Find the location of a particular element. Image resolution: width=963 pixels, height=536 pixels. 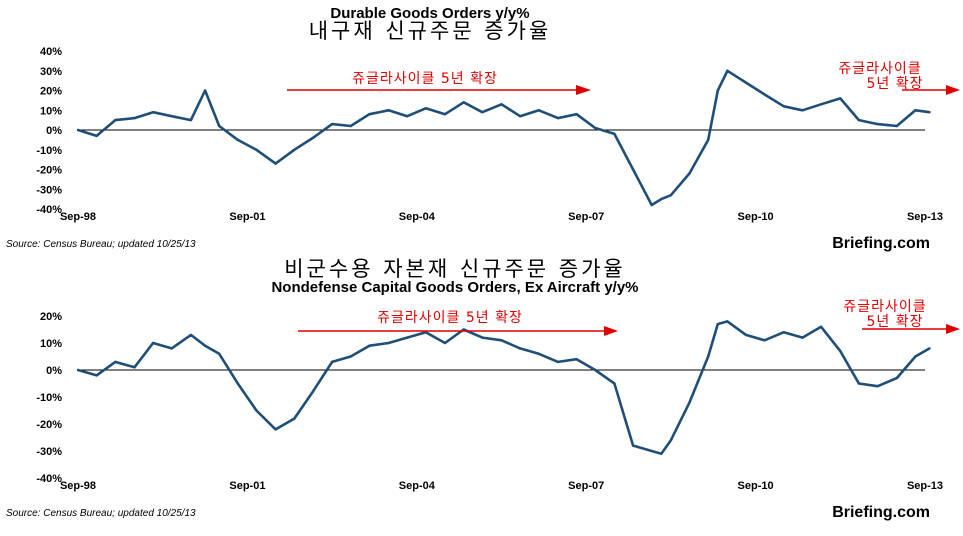

chart1-subtitle: 내구재 신규주문 증가율 is located at coordinates (430, 31).